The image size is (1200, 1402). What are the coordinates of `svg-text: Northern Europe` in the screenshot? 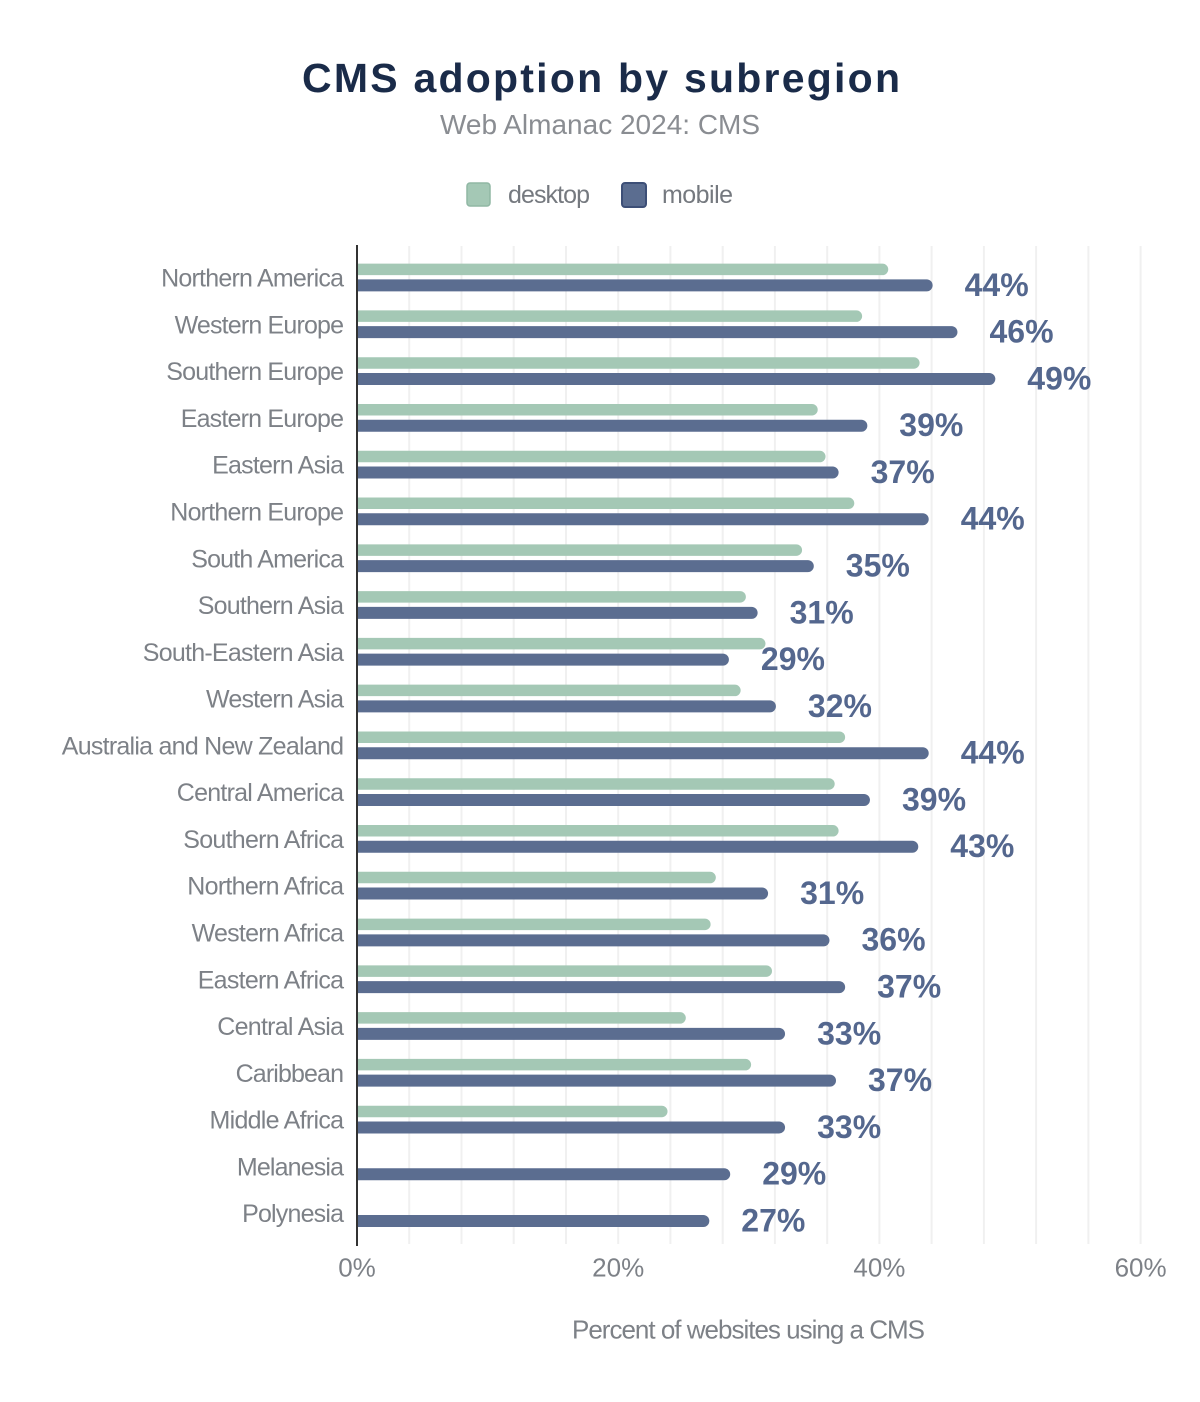 It's located at (257, 513).